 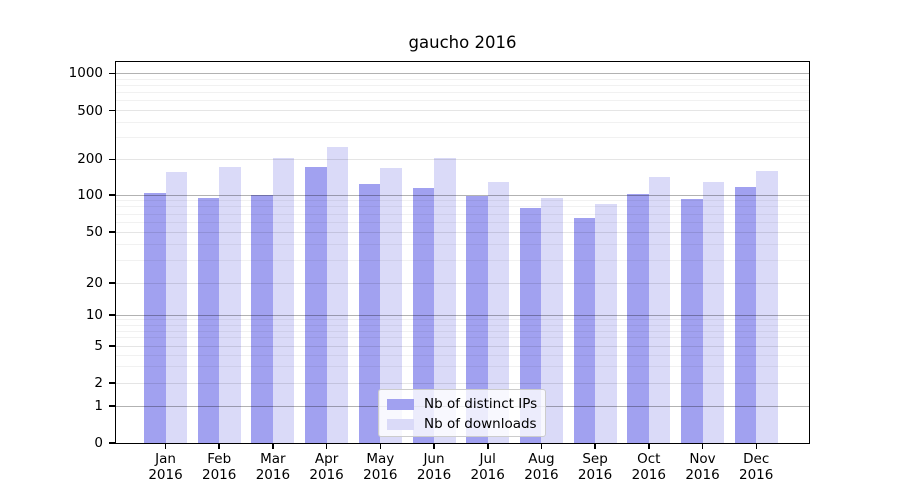 I want to click on bar-downloads-may, so click(x=391, y=305).